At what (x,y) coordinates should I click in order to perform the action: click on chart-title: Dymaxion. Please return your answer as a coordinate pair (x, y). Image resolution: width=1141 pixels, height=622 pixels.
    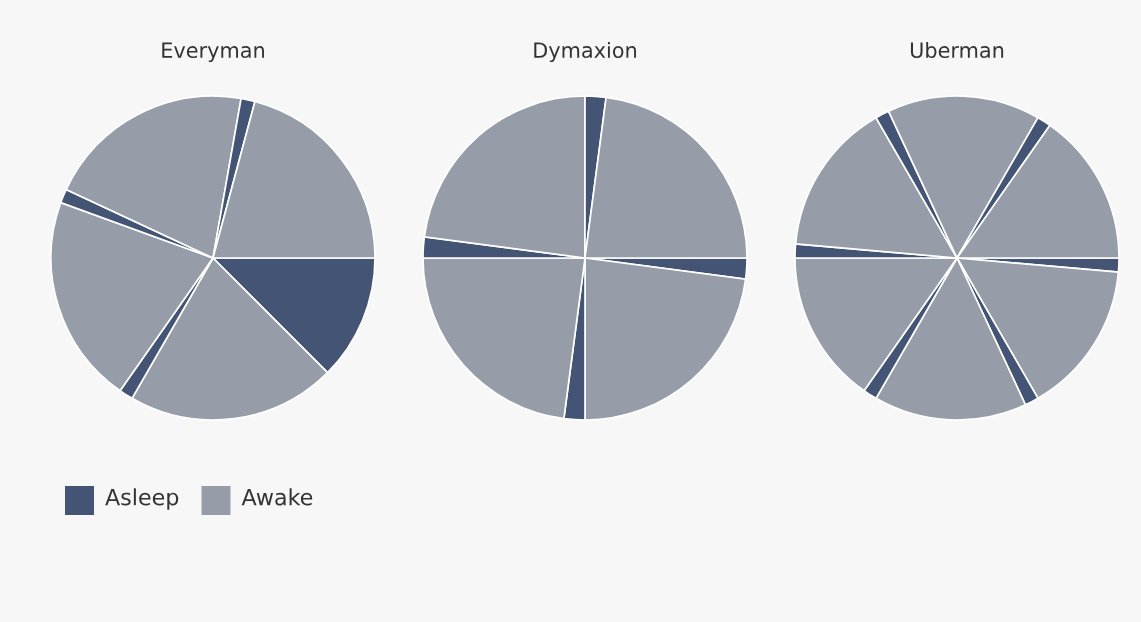
    Looking at the image, I should click on (585, 52).